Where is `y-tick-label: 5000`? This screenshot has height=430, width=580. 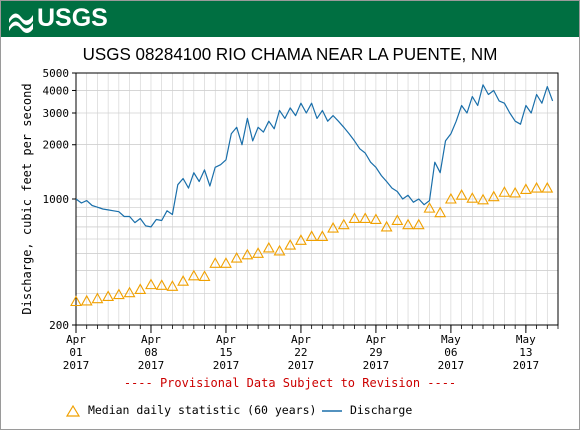 y-tick-label: 5000 is located at coordinates (56, 73).